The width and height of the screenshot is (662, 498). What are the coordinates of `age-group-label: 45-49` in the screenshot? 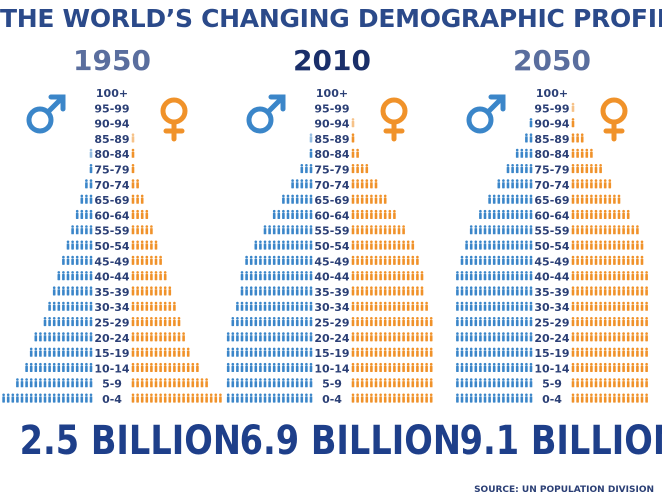 It's located at (331, 261).